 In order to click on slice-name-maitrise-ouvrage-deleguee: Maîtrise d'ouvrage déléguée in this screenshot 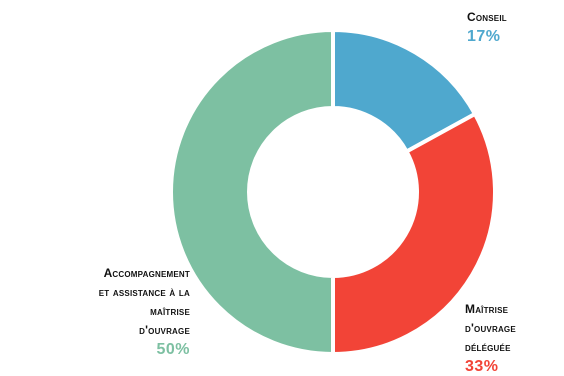, I will do `click(490, 328)`.